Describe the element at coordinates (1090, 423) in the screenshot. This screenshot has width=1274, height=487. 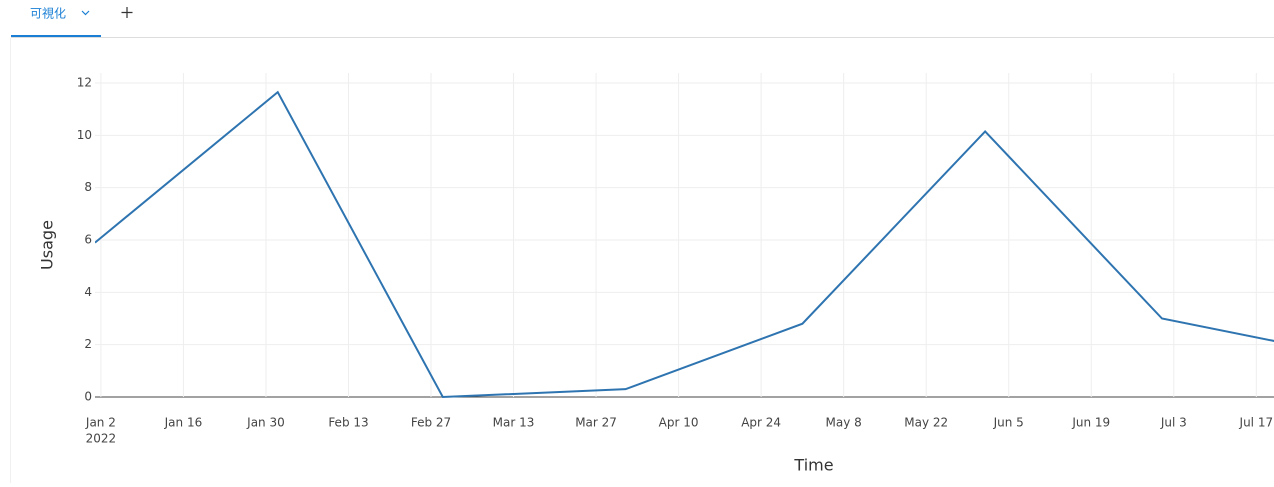
I see `x-tick-label: Jun 19` at that location.